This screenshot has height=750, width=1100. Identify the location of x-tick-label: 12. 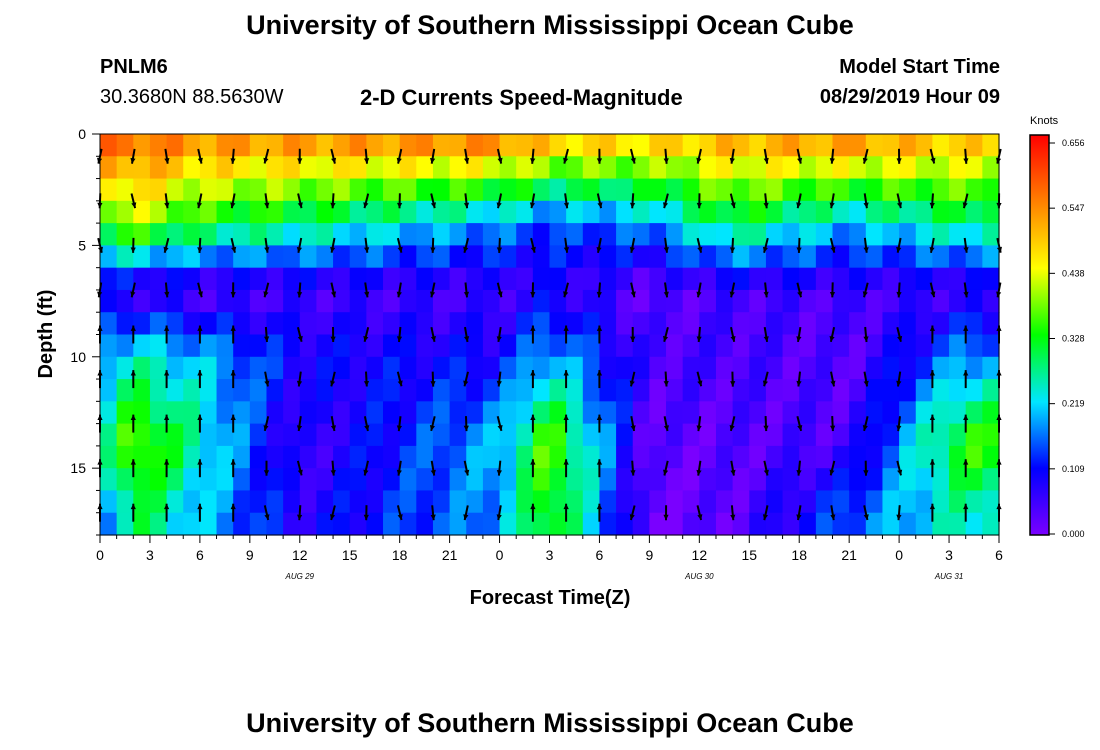
(300, 555).